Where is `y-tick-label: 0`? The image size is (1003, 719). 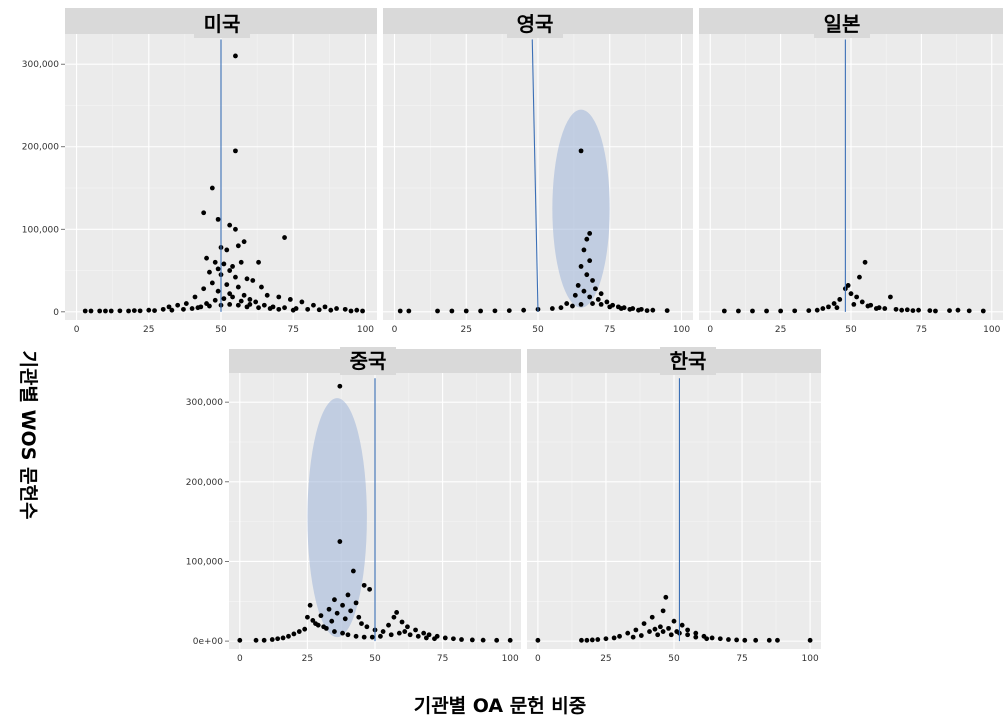 y-tick-label: 0 is located at coordinates (56, 313).